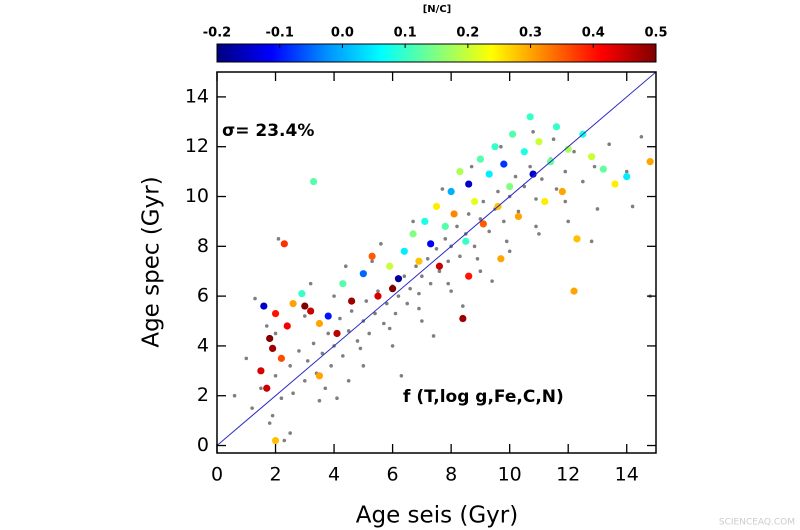 Image resolution: width=800 pixels, height=530 pixels. What do you see at coordinates (530, 33) in the screenshot?
I see `colorbar-tick-label: 0.3` at bounding box center [530, 33].